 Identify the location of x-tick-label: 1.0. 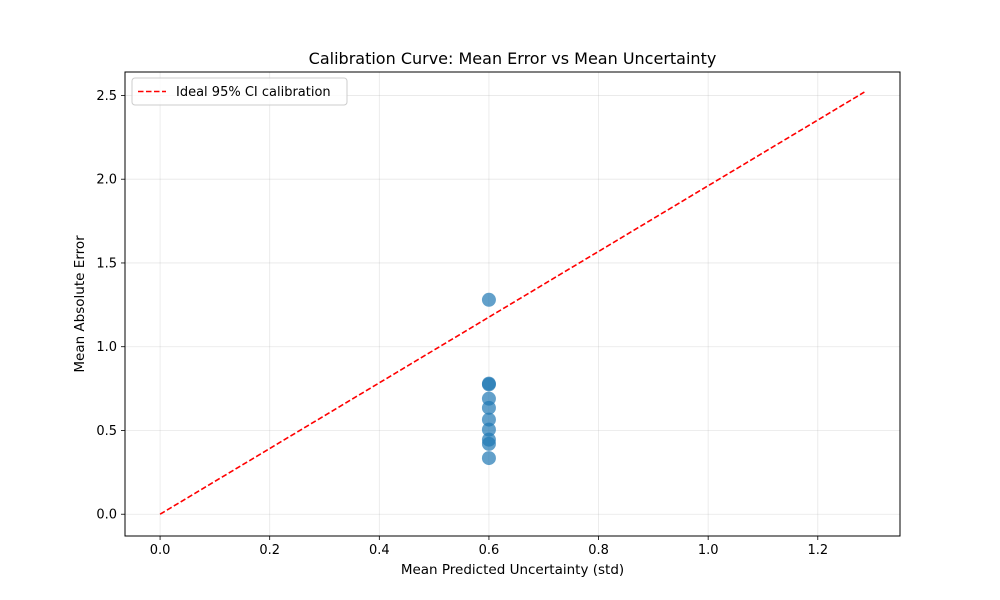
(708, 550).